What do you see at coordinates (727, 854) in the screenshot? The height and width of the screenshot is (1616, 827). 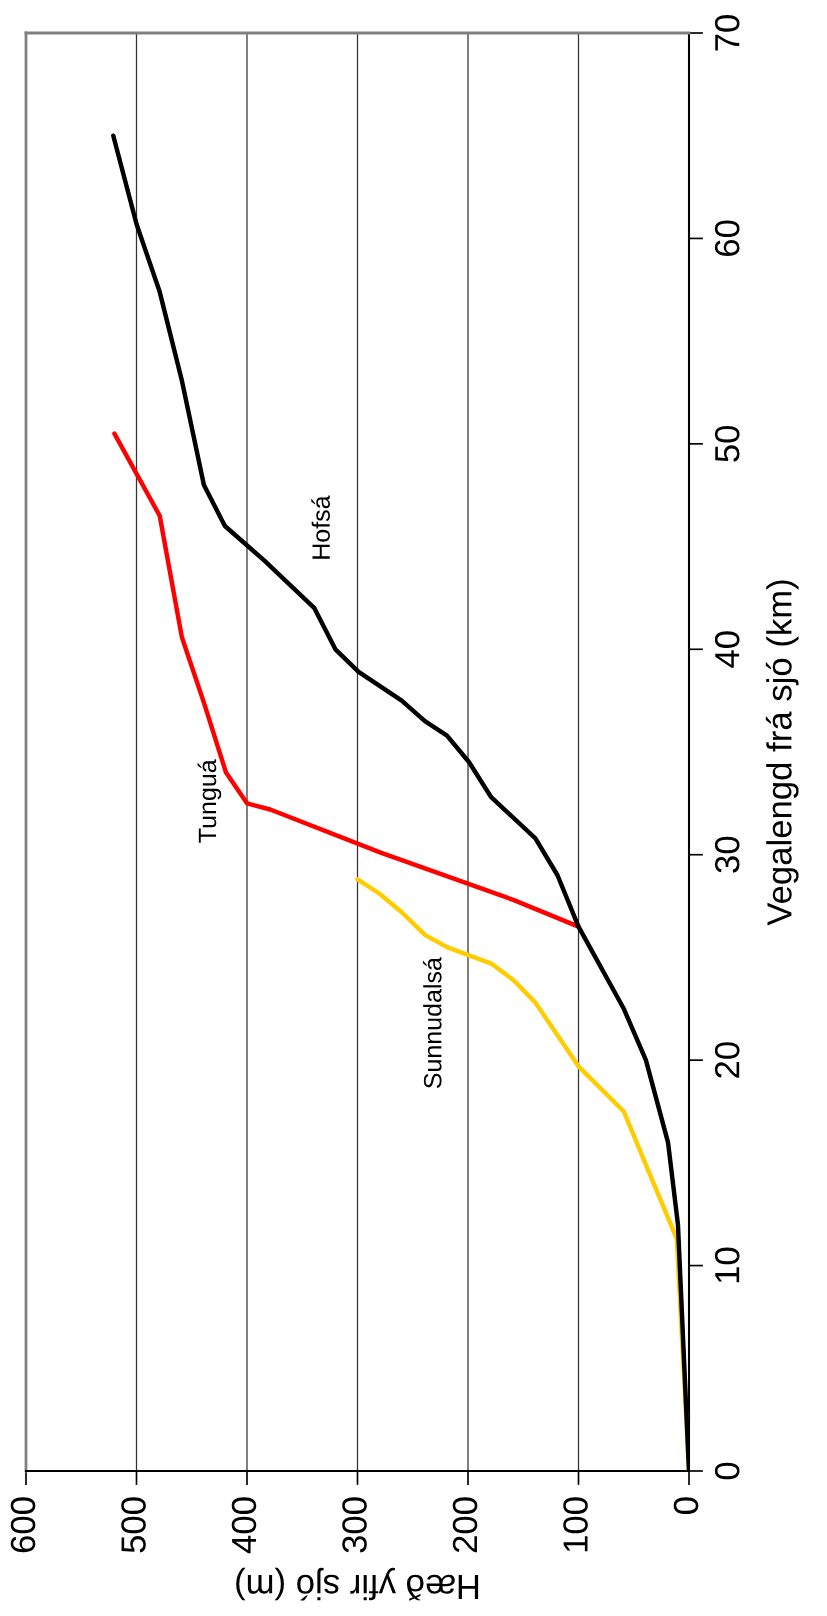 I see `y-tick-label: 30` at bounding box center [727, 854].